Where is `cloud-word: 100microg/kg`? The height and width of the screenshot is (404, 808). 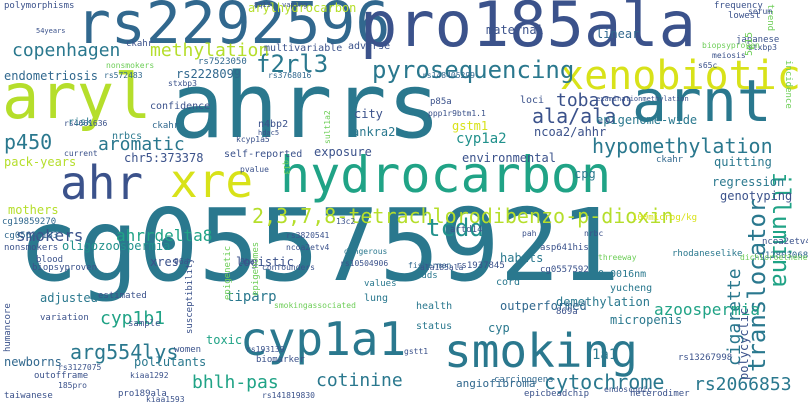
cloud-word: 100microg/kg is located at coordinates (665, 218).